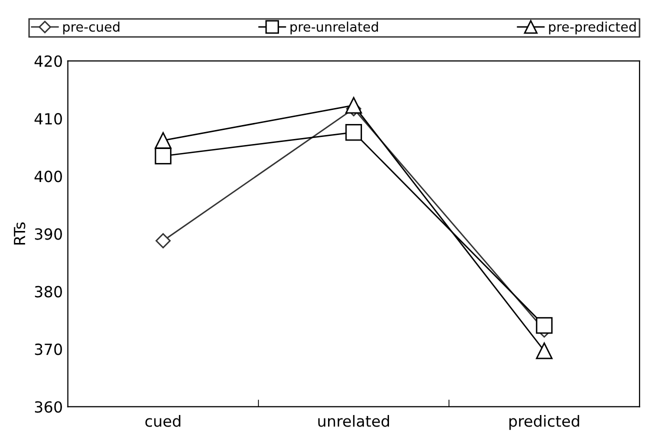 The height and width of the screenshot is (435, 646). Describe the element at coordinates (48, 61) in the screenshot. I see `y-tick-label: 420` at that location.